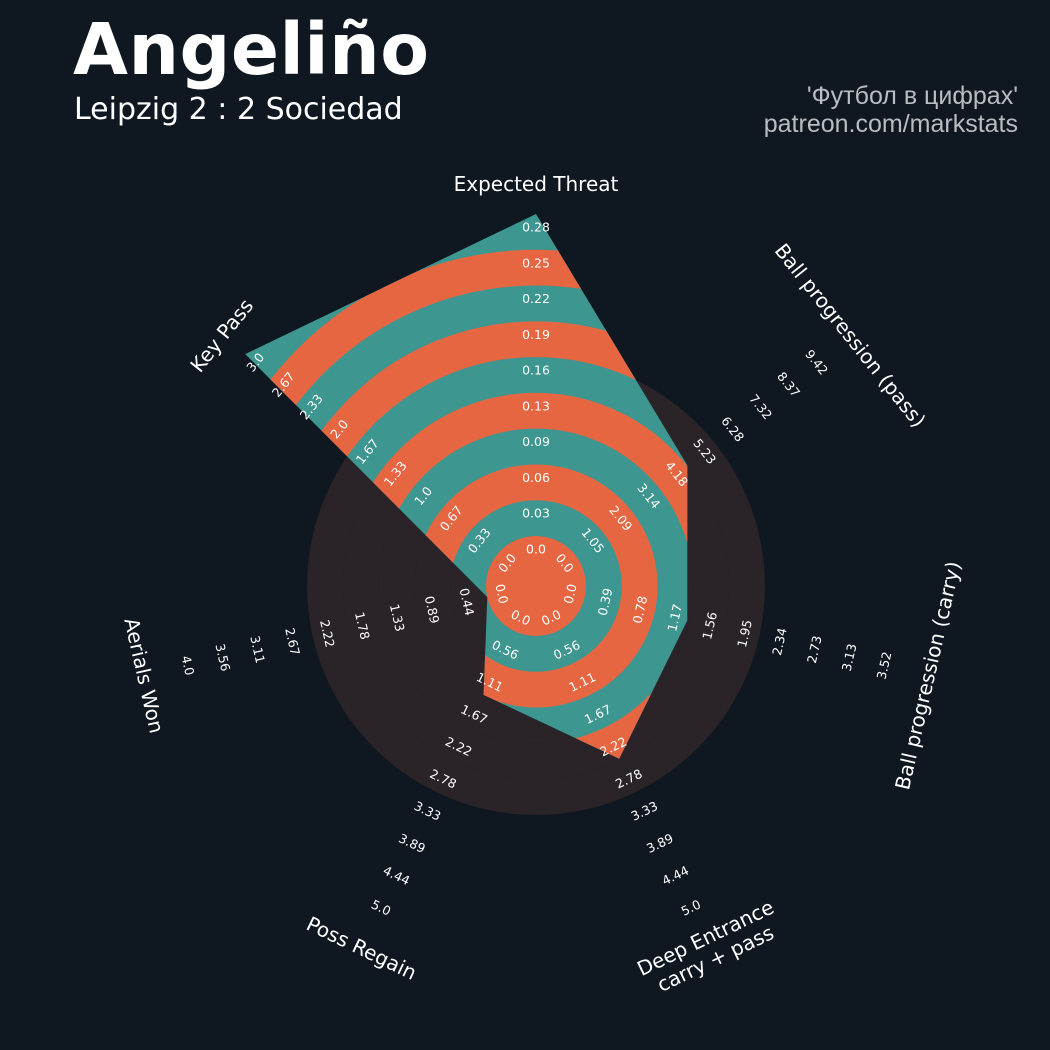 The width and height of the screenshot is (1050, 1050). I want to click on param-label: Ball progression (carry), so click(927, 675).